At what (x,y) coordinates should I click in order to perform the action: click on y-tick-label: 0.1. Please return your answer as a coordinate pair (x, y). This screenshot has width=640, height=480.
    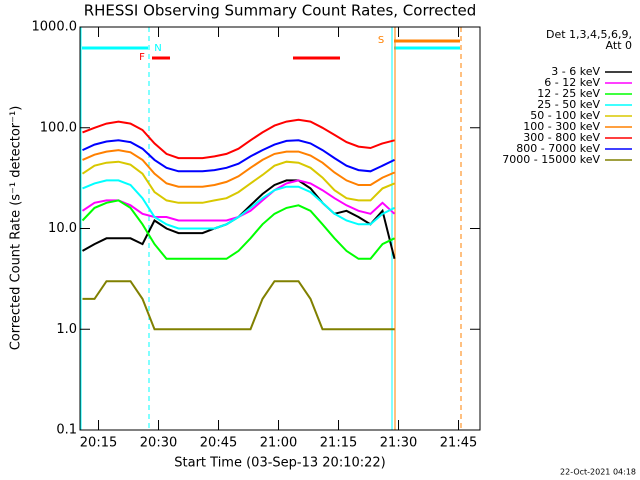
    Looking at the image, I should click on (66, 430).